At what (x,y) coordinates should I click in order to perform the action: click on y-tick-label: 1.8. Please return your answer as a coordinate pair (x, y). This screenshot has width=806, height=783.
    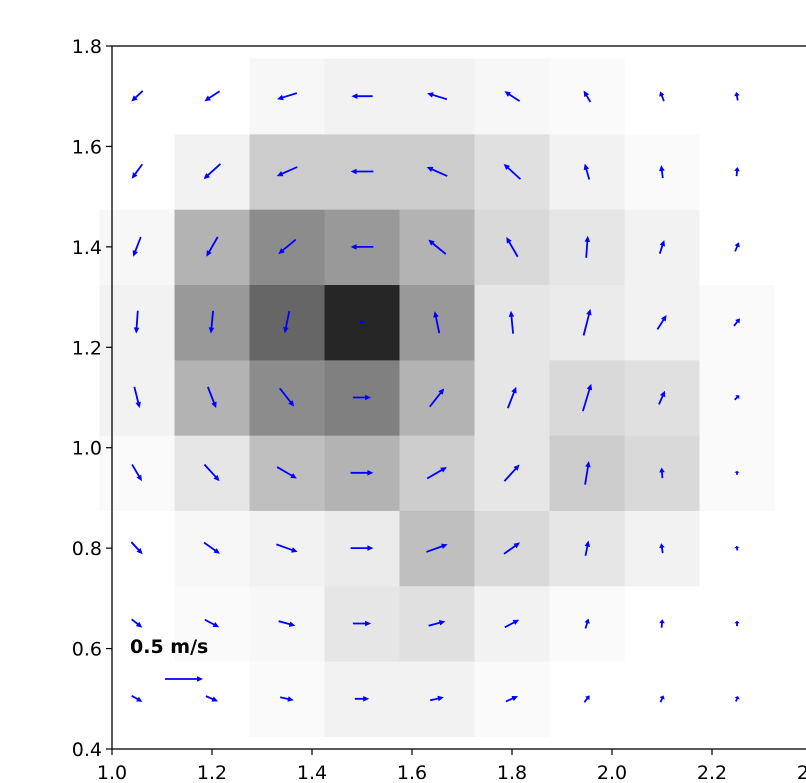
    Looking at the image, I should click on (87, 47).